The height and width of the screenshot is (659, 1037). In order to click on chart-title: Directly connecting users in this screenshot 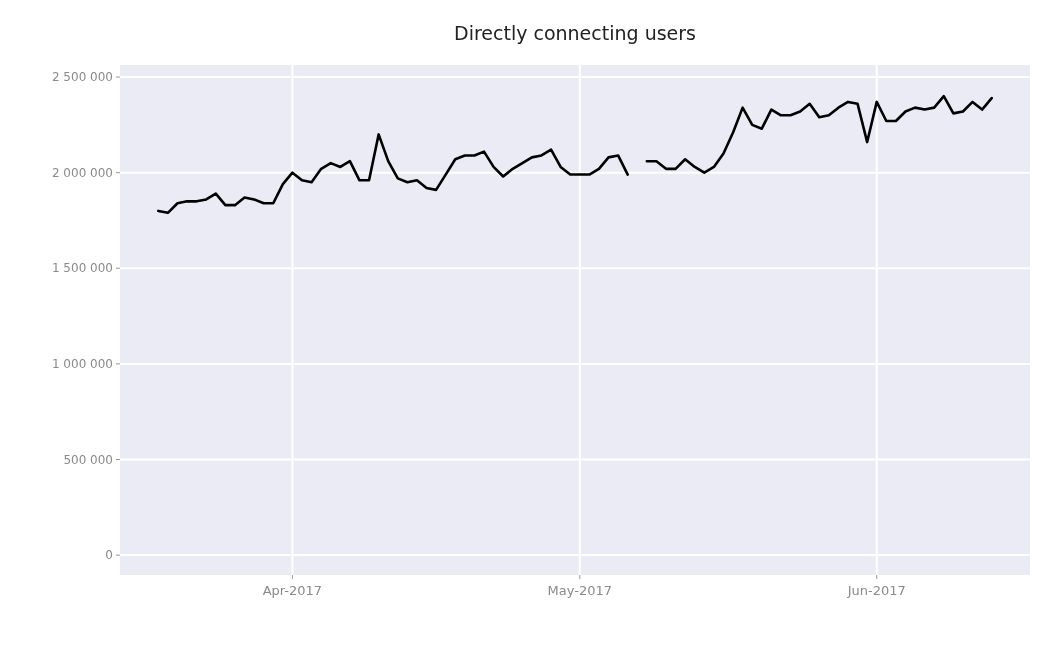, I will do `click(575, 33)`.